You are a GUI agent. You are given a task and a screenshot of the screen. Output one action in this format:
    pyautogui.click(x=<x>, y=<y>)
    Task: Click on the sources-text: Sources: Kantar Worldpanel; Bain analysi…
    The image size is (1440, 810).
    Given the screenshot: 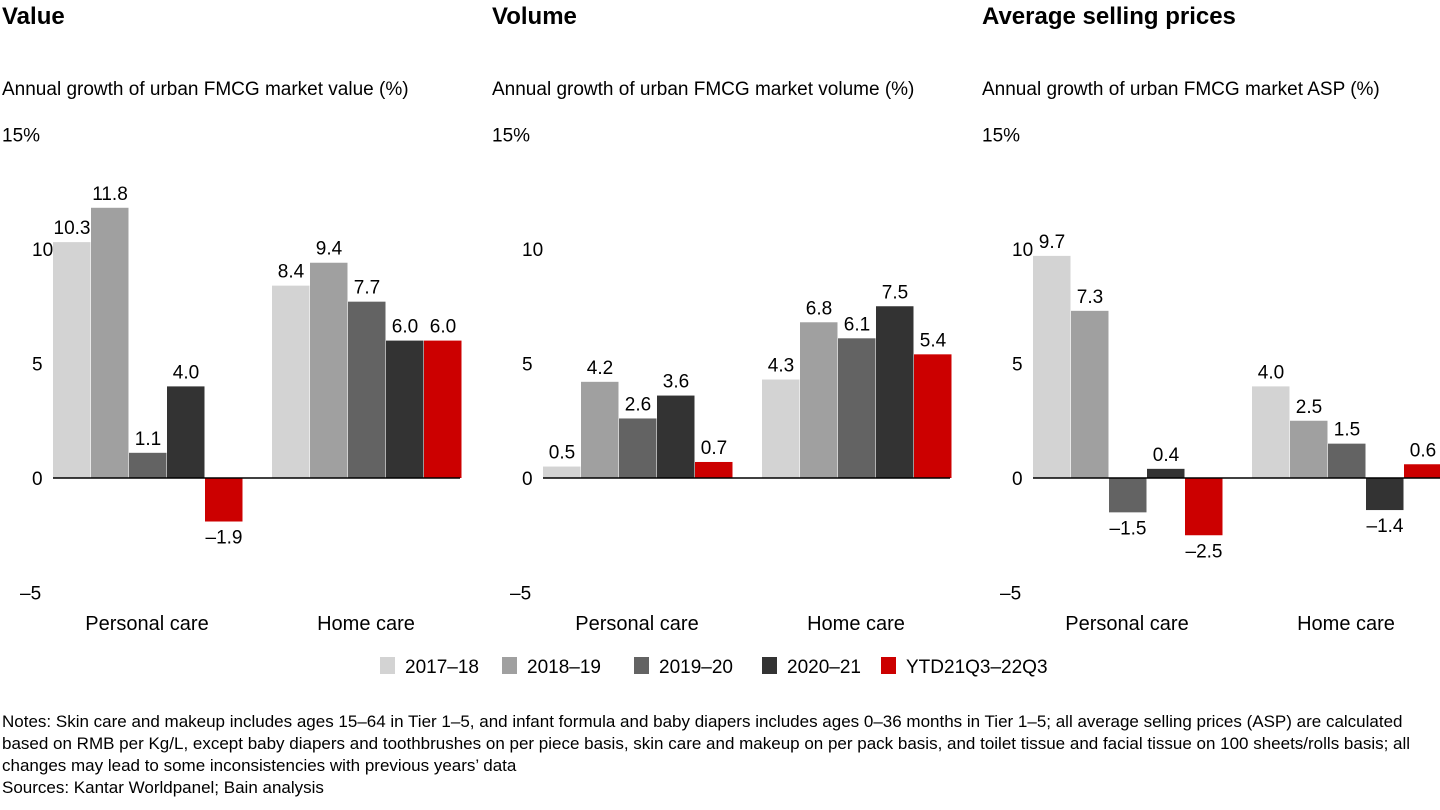 What is the action you would take?
    pyautogui.click(x=163, y=787)
    